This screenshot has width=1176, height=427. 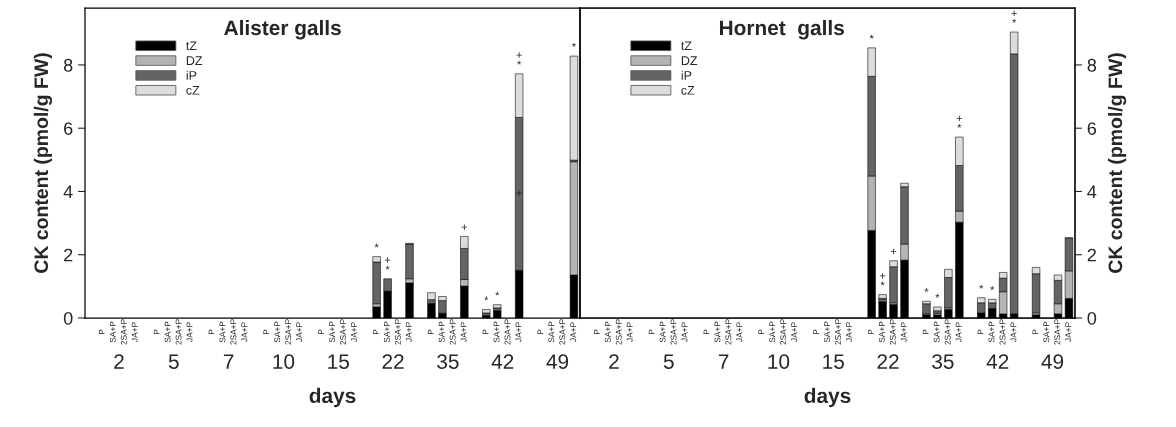 What do you see at coordinates (1092, 318) in the screenshot?
I see `y2-tick-label: 0` at bounding box center [1092, 318].